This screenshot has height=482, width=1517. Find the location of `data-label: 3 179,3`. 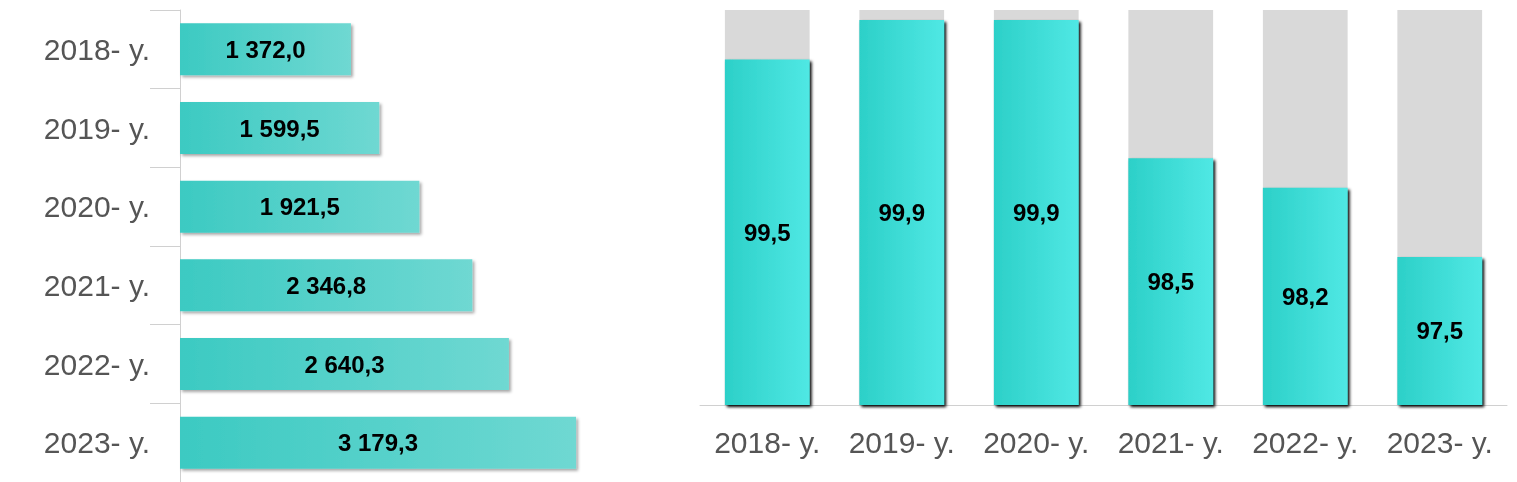

data-label: 3 179,3 is located at coordinates (378, 443).